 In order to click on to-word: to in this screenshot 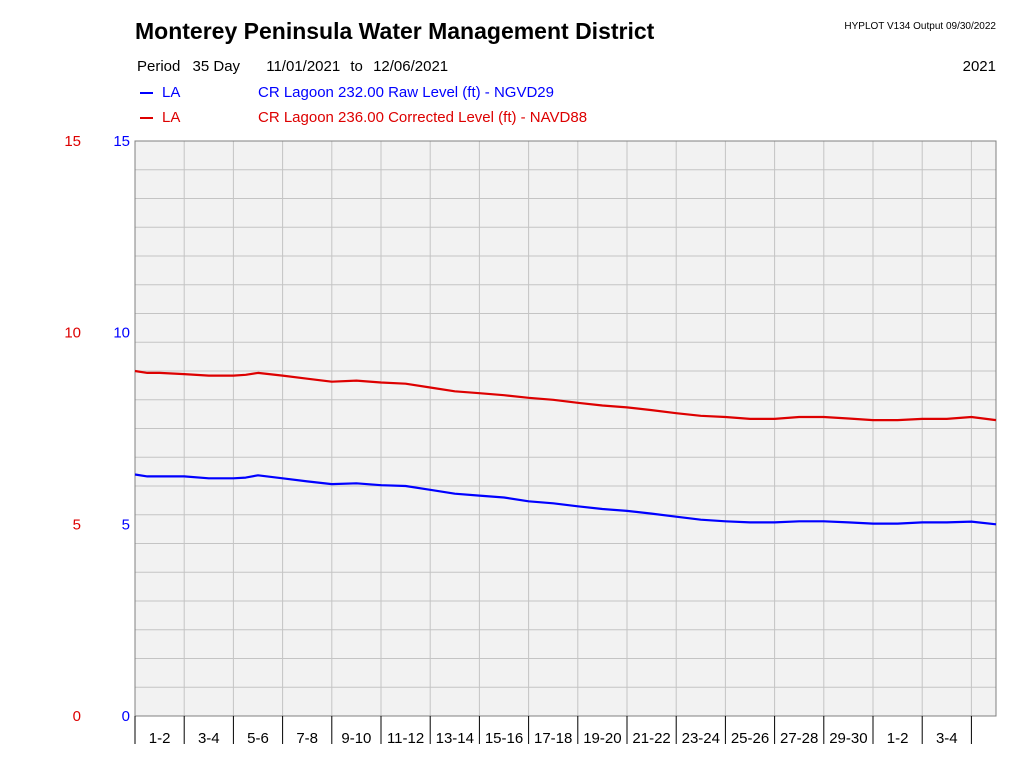, I will do `click(356, 66)`.